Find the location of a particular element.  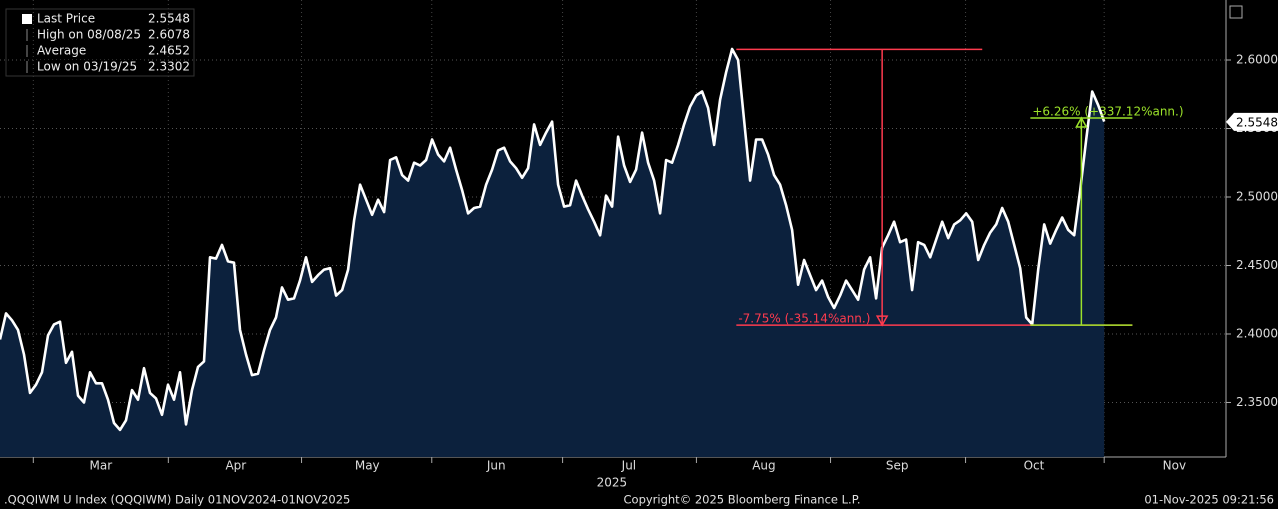

y-tick-label: 2.6000 is located at coordinates (1257, 60).